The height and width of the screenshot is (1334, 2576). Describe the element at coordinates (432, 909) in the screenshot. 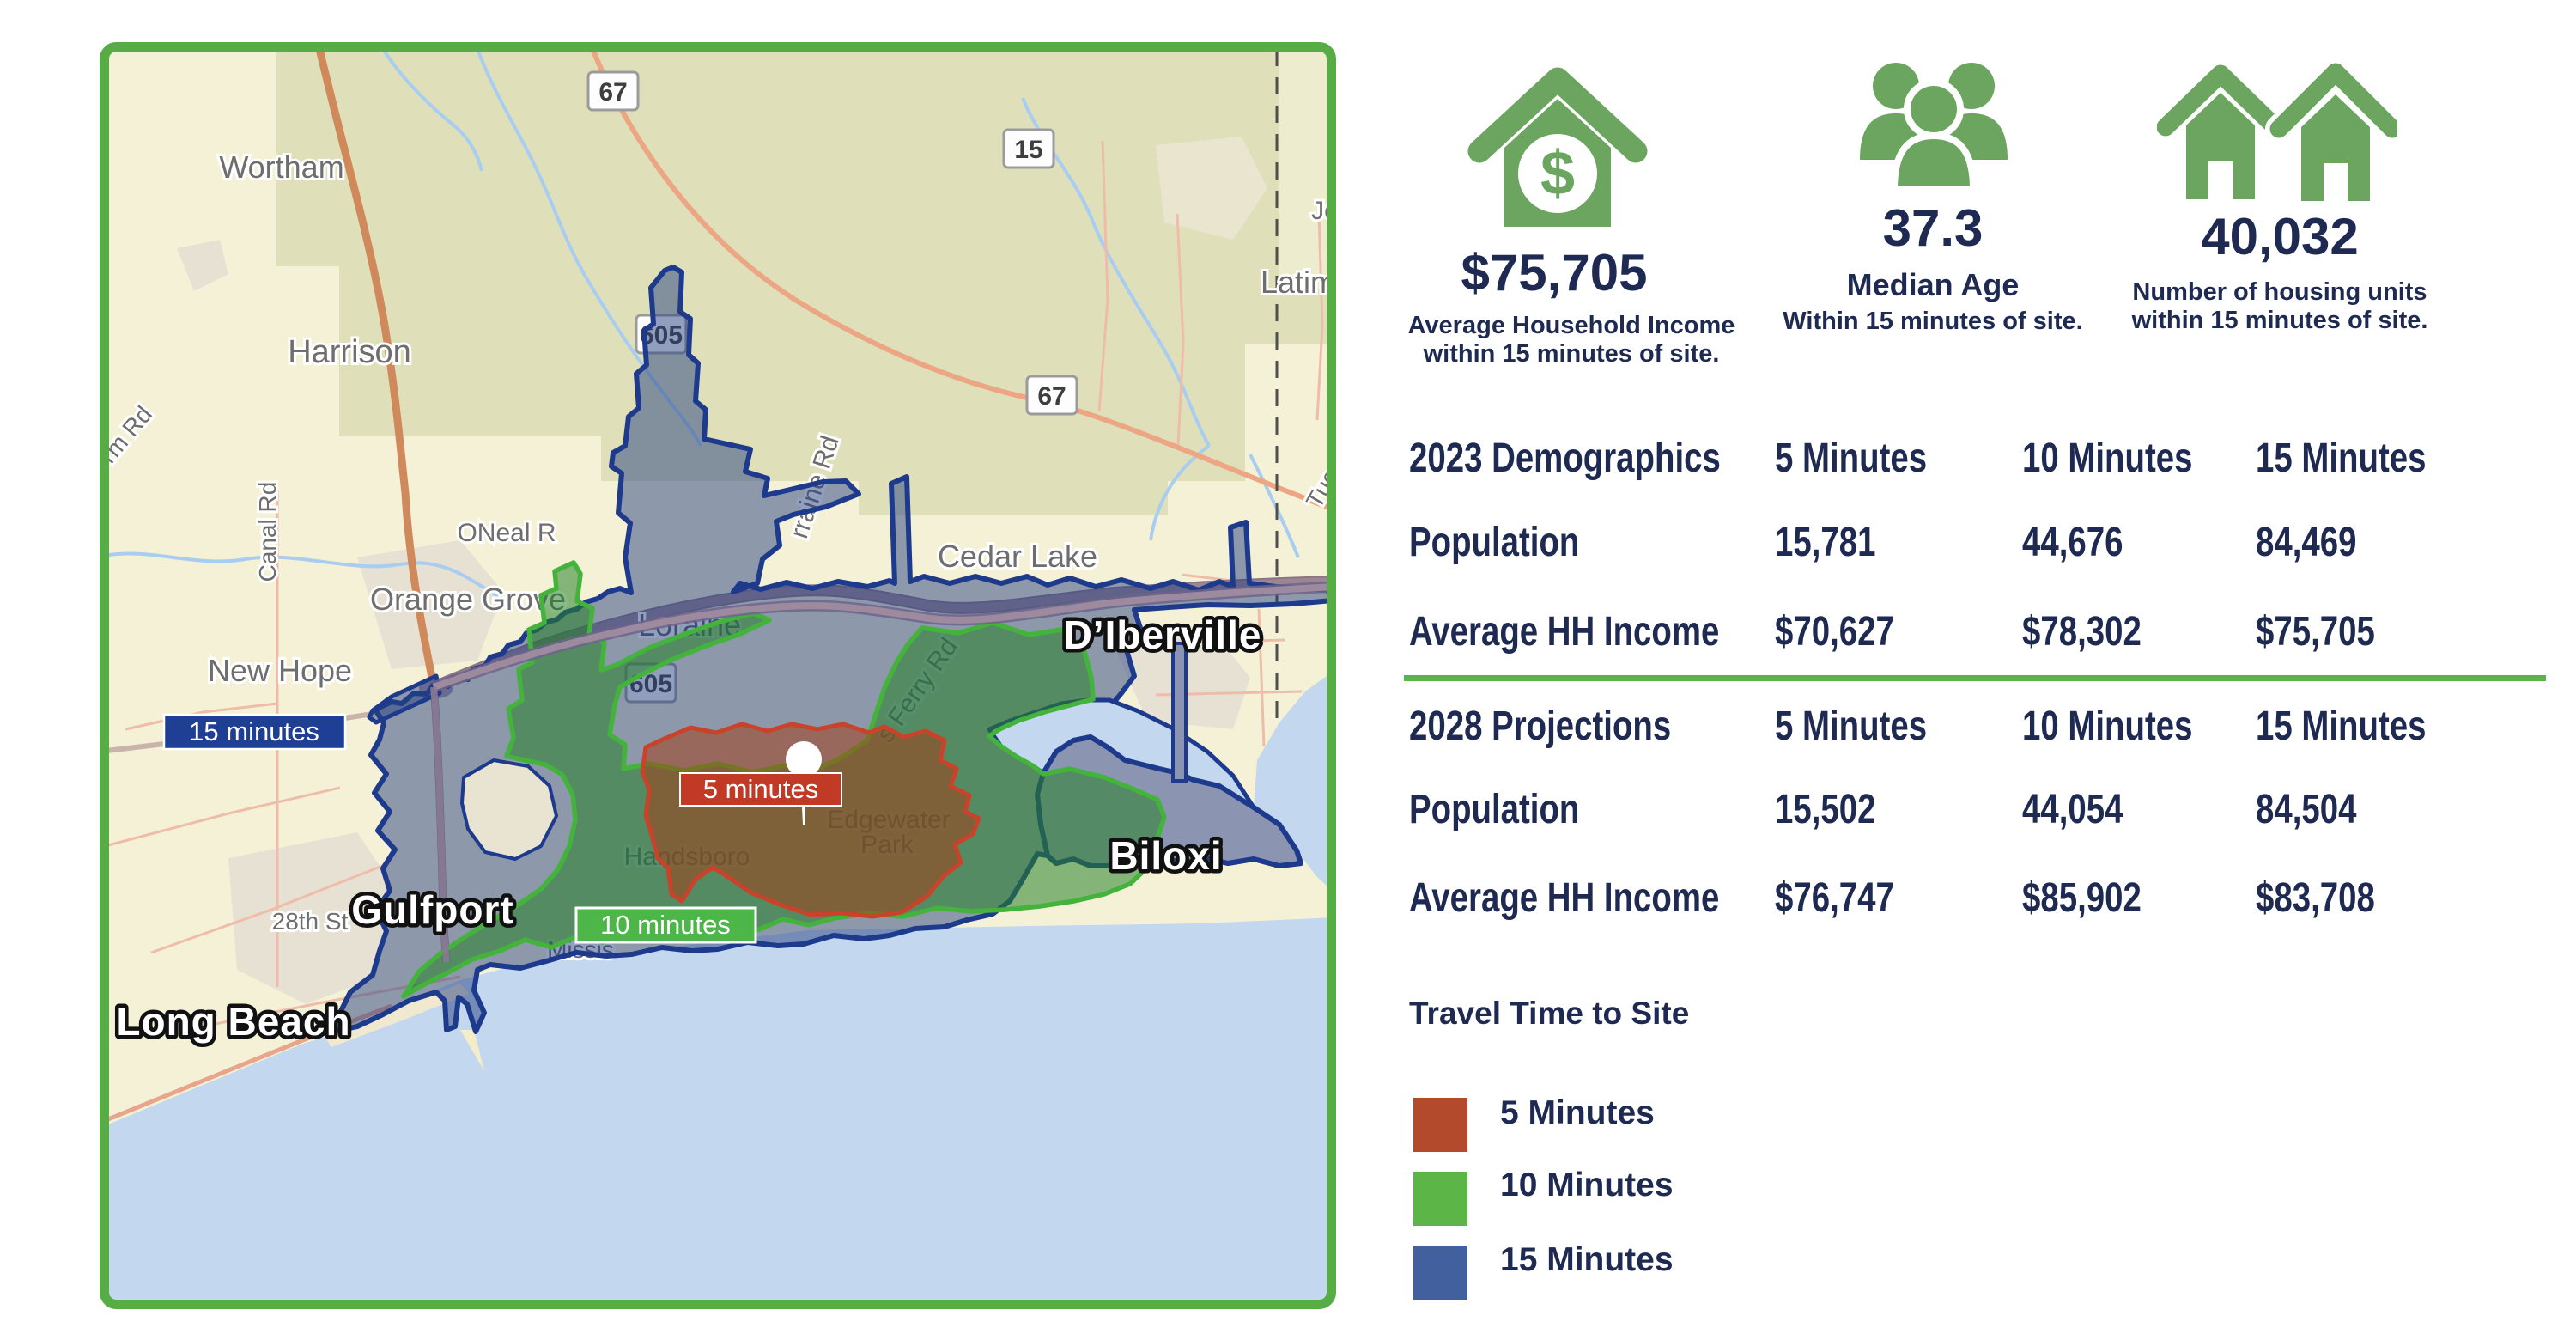

I see `svg-text: Gulfport` at that location.